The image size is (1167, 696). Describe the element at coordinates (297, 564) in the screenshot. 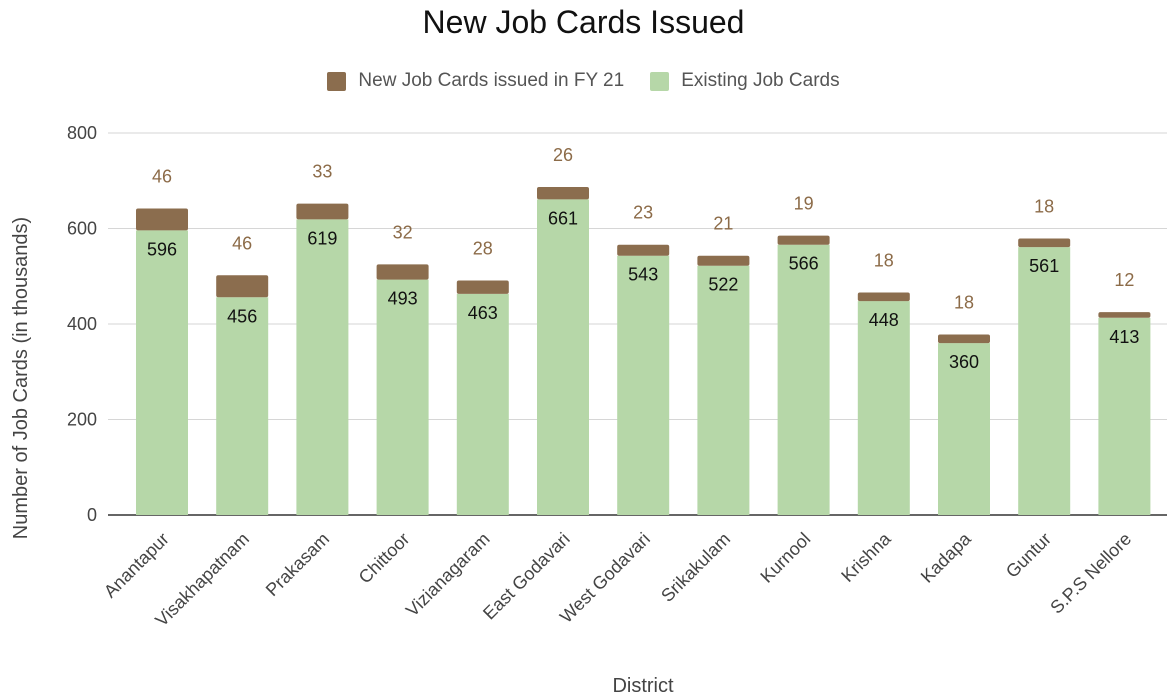

I see `x-tick-label: Prakasam` at that location.